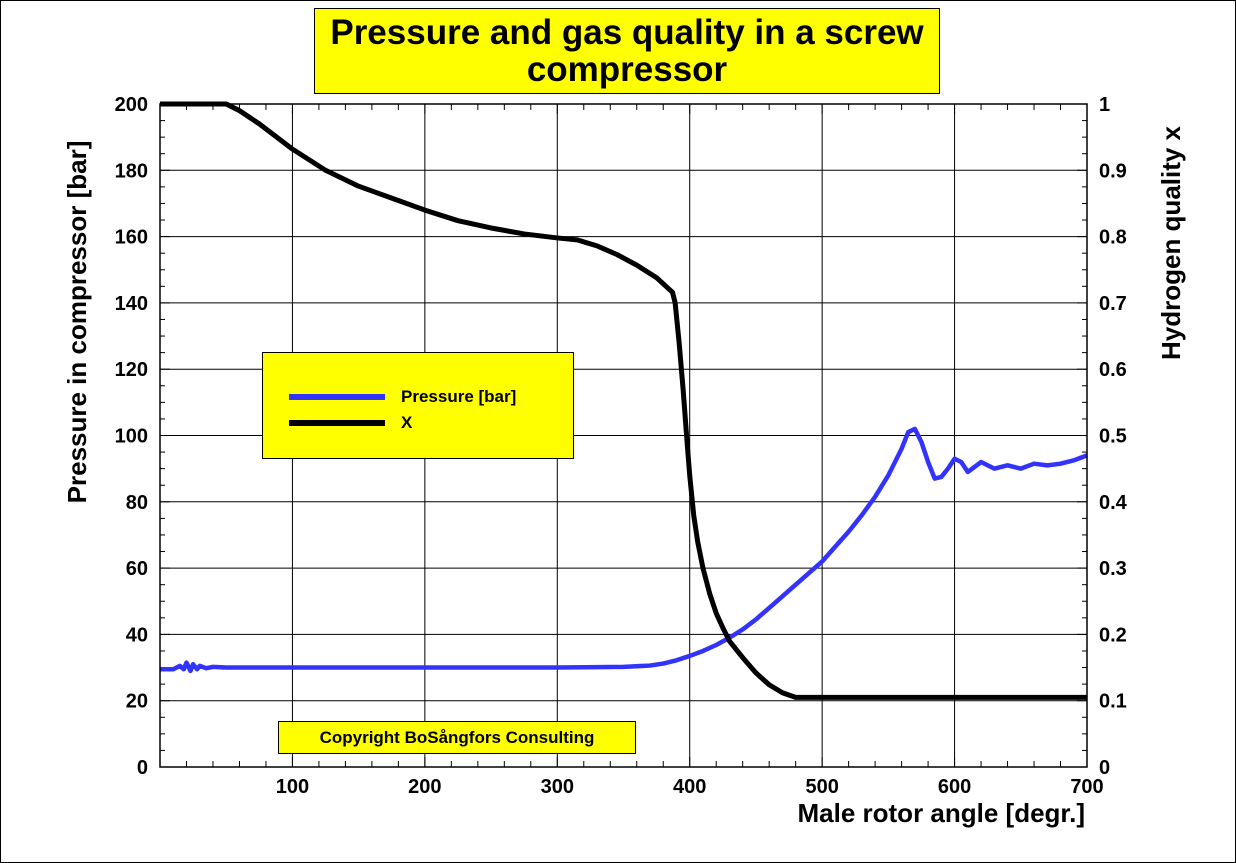  I want to click on legend-pressure-label: Pressure [bar], so click(459, 396).